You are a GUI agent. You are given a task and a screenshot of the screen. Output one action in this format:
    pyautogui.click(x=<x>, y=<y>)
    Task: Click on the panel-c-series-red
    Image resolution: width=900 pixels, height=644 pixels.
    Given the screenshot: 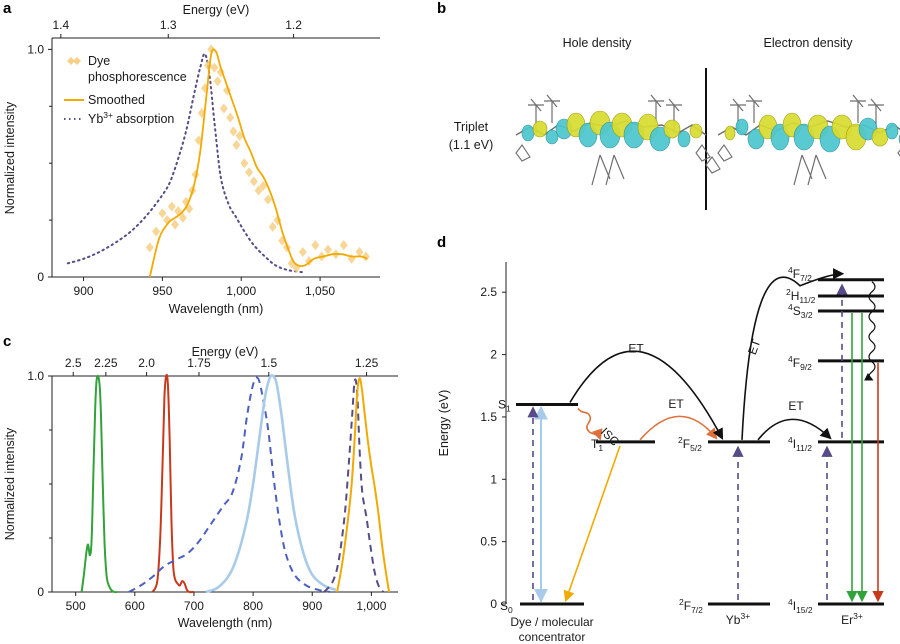 What is the action you would take?
    pyautogui.click(x=172, y=483)
    